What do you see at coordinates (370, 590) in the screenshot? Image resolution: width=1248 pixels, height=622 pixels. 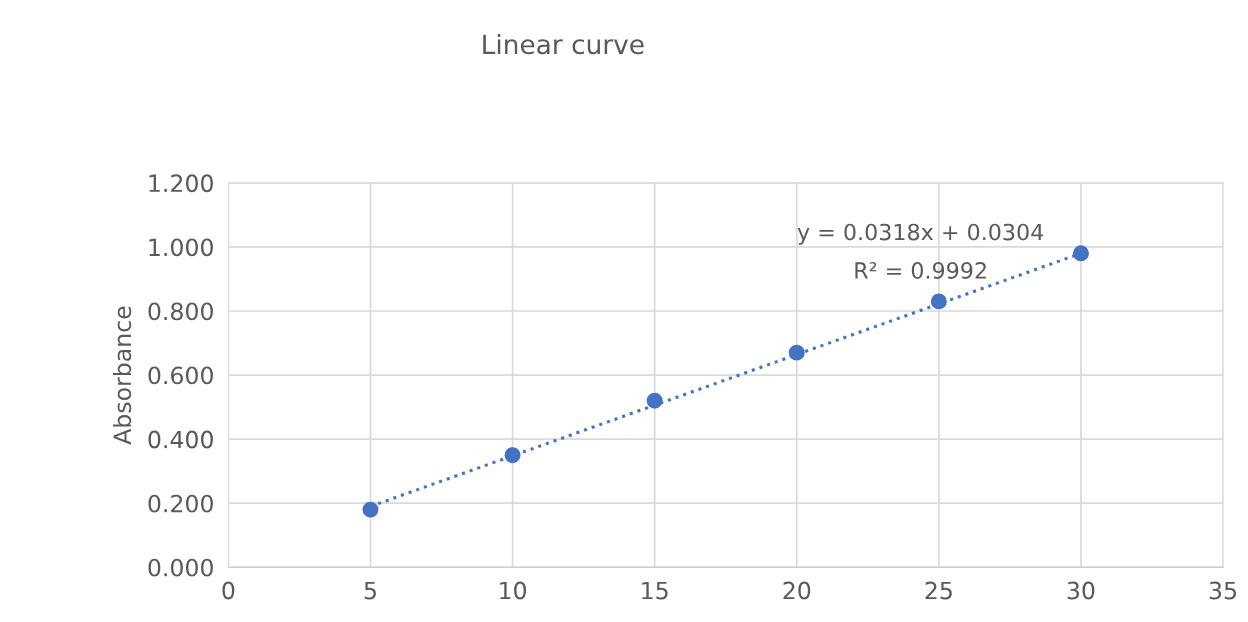 I see `x-tick-label: 5` at bounding box center [370, 590].